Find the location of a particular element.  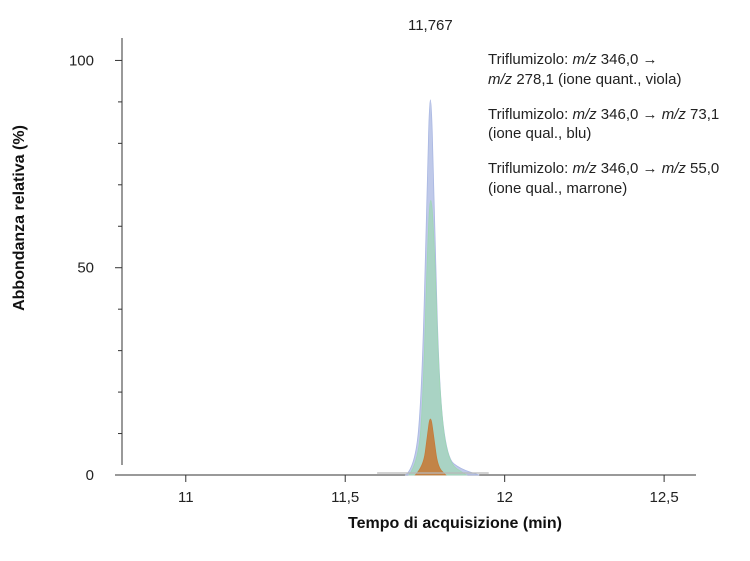

peak-label: 11,767 is located at coordinates (430, 25).